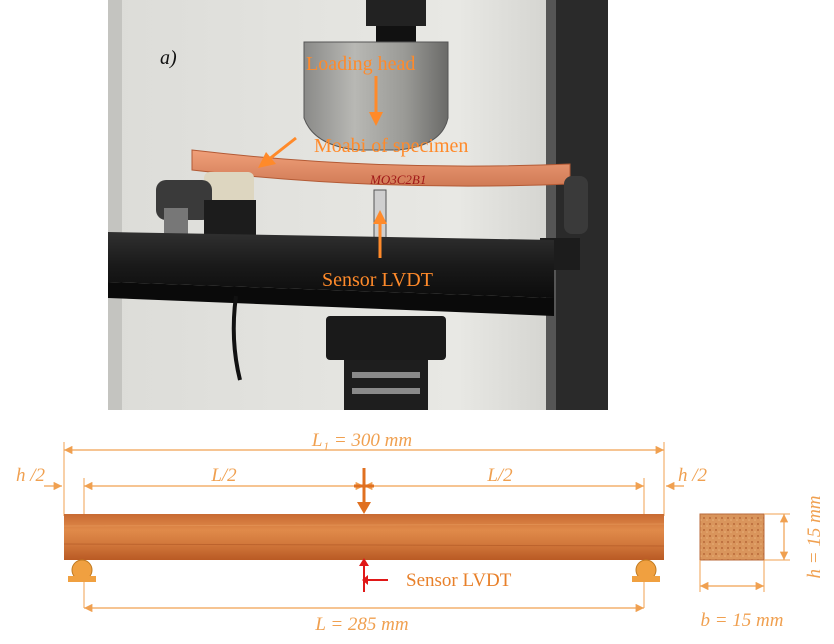 Image resolution: width=834 pixels, height=644 pixels. What do you see at coordinates (646, 579) in the screenshot?
I see `support-right-base` at bounding box center [646, 579].